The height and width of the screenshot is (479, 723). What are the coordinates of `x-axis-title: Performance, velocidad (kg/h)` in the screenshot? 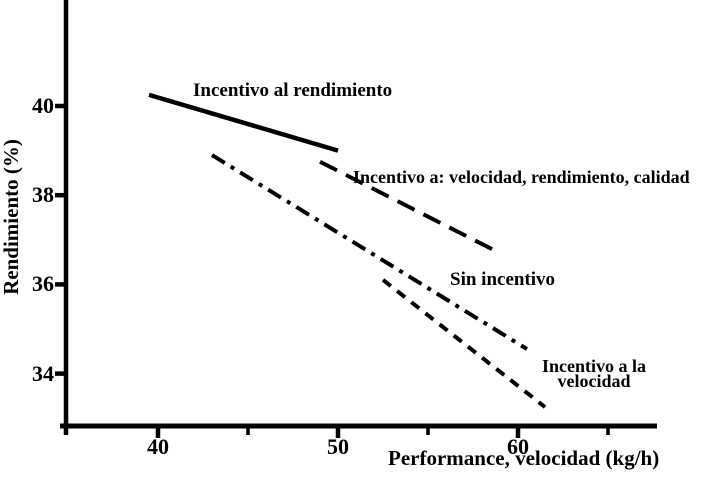 It's located at (524, 458).